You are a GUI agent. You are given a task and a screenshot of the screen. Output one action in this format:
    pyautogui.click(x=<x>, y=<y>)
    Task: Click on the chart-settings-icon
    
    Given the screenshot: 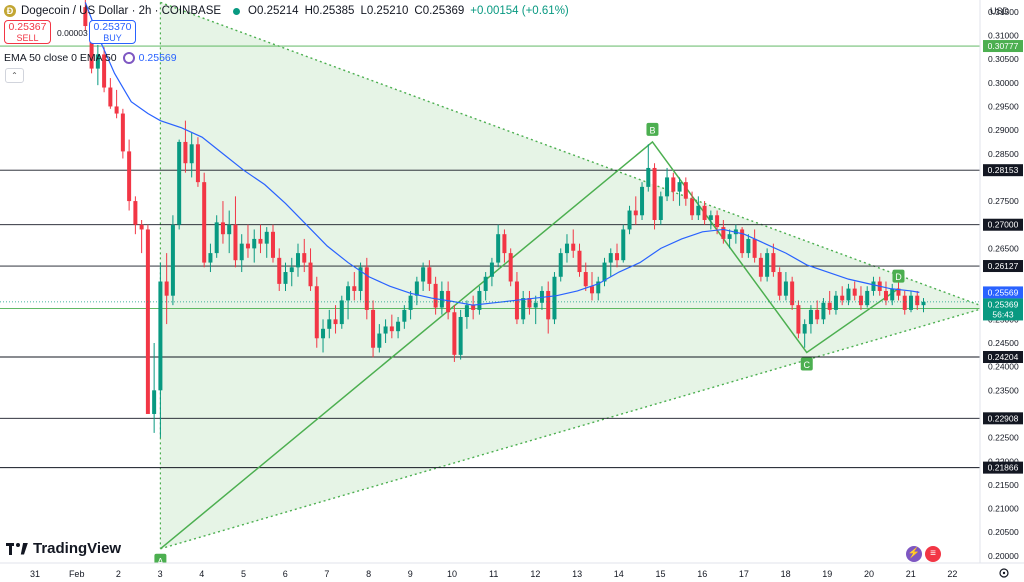 What is the action you would take?
    pyautogui.click(x=1004, y=573)
    